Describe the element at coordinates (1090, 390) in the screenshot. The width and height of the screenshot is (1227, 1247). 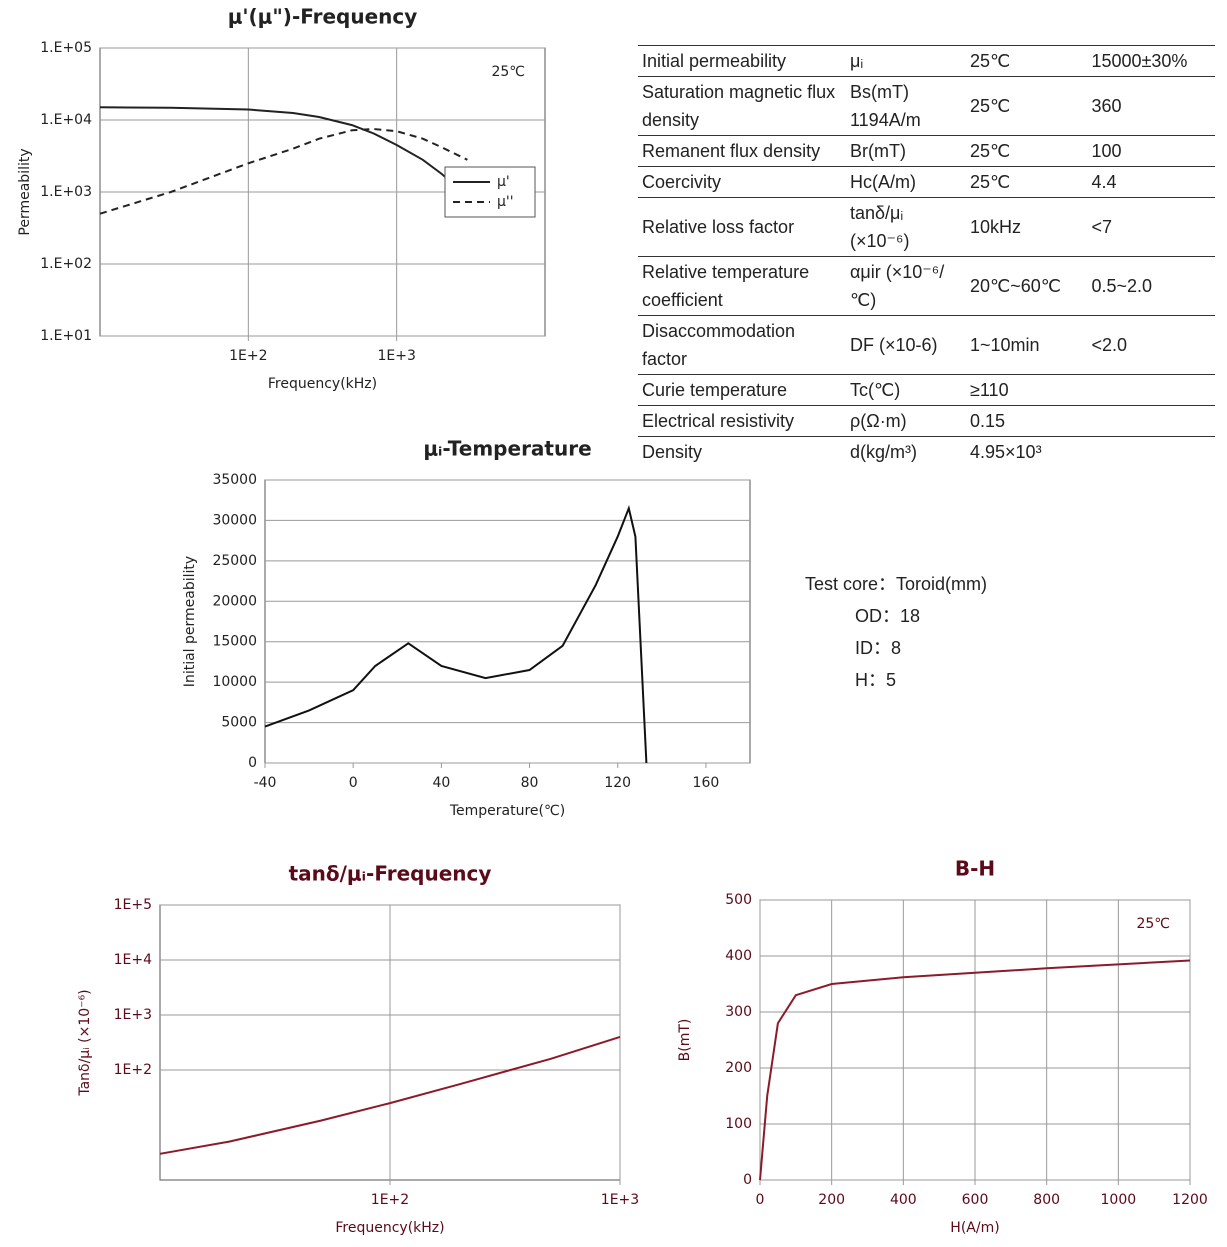
I see `table-cell: ≥110` at that location.